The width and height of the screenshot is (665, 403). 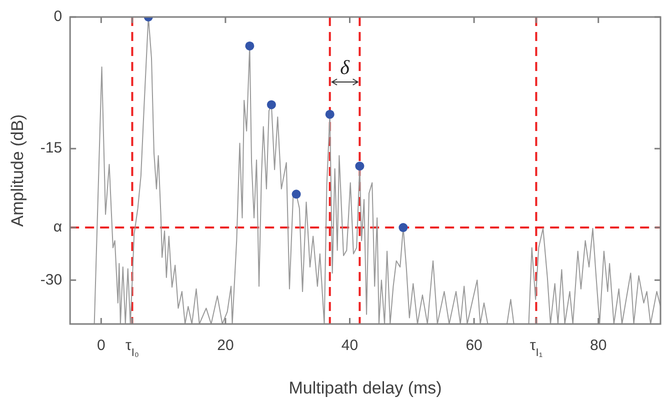 What do you see at coordinates (51, 279) in the screenshot?
I see `y-tick-label: -30` at bounding box center [51, 279].